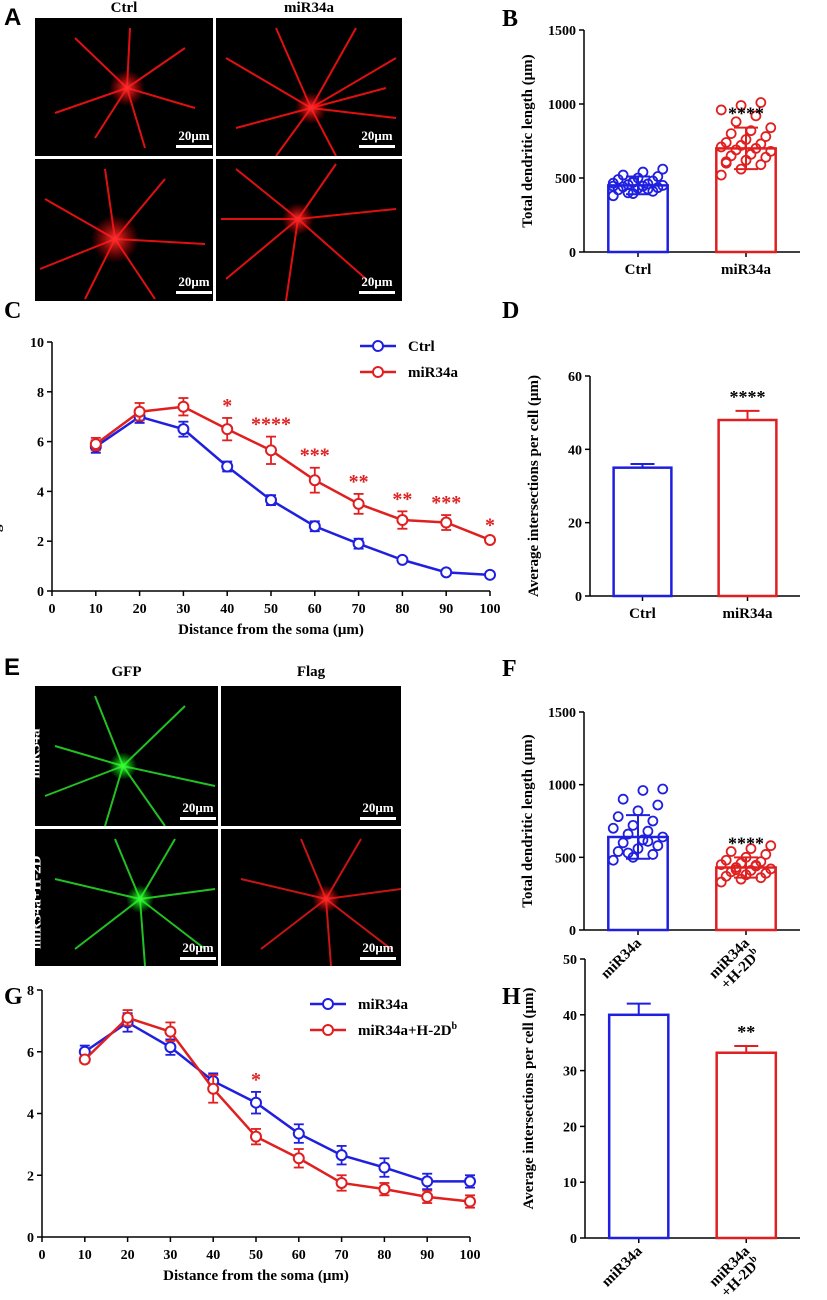 This screenshot has height=1300, width=827. I want to click on chart-d-y-axis-label: Average intersections per cell (μm), so click(534, 486).